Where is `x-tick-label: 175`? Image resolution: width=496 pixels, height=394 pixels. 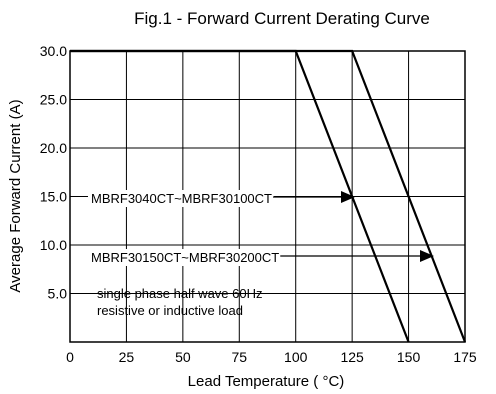 x-tick-label: 175 is located at coordinates (465, 357).